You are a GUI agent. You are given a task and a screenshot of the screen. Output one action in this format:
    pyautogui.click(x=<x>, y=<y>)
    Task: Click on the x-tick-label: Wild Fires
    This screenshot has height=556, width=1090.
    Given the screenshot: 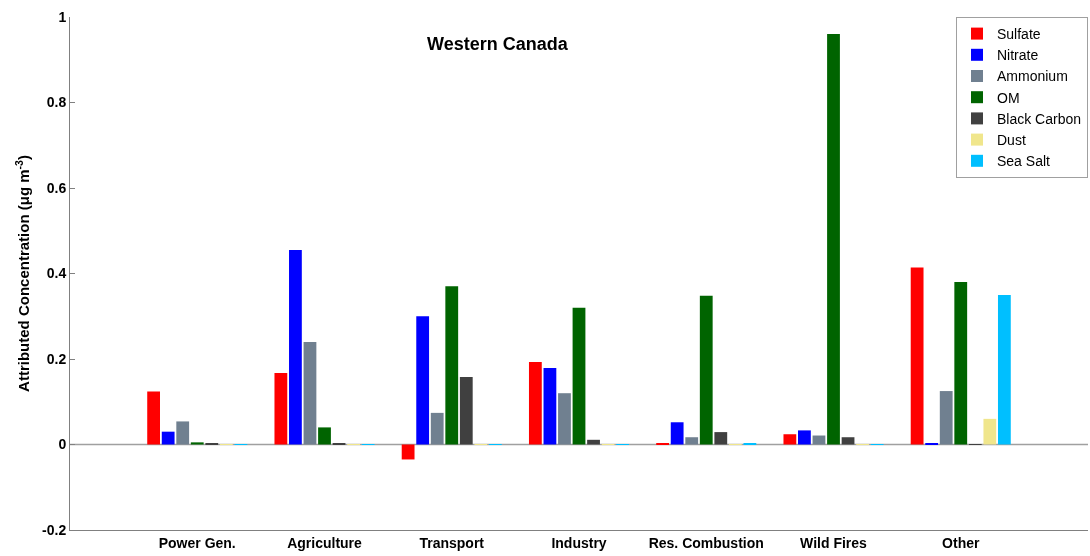 What is the action you would take?
    pyautogui.click(x=834, y=542)
    